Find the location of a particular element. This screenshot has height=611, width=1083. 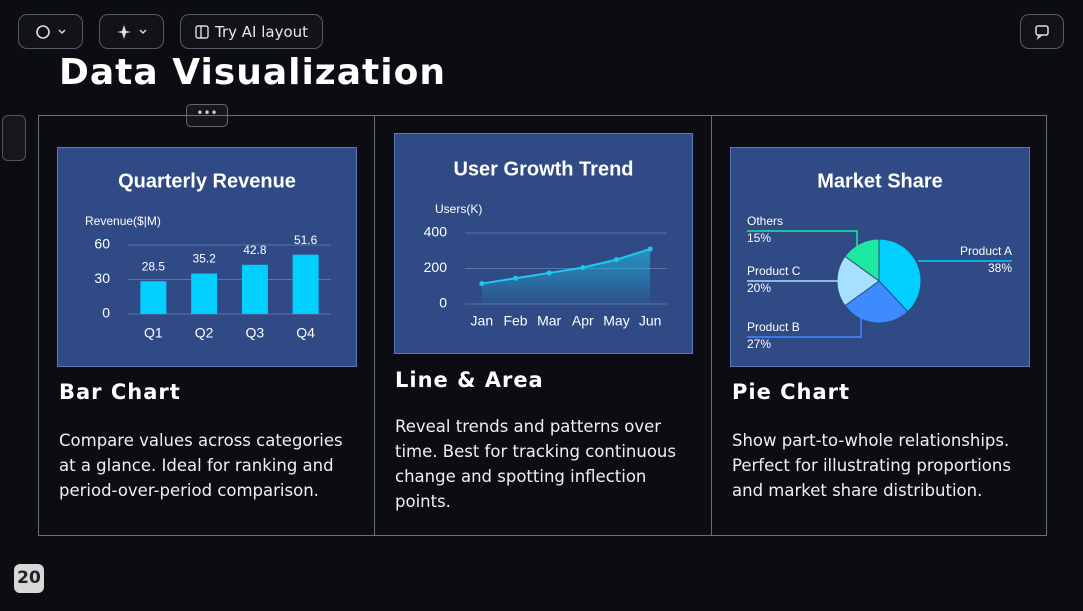

chart-title: Quarterly Revenue is located at coordinates (207, 181).